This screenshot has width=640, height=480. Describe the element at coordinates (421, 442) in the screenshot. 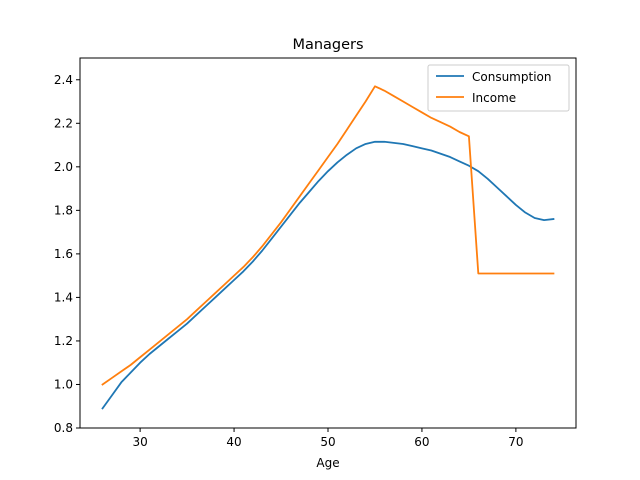

I see `x-tick-label: 60` at that location.